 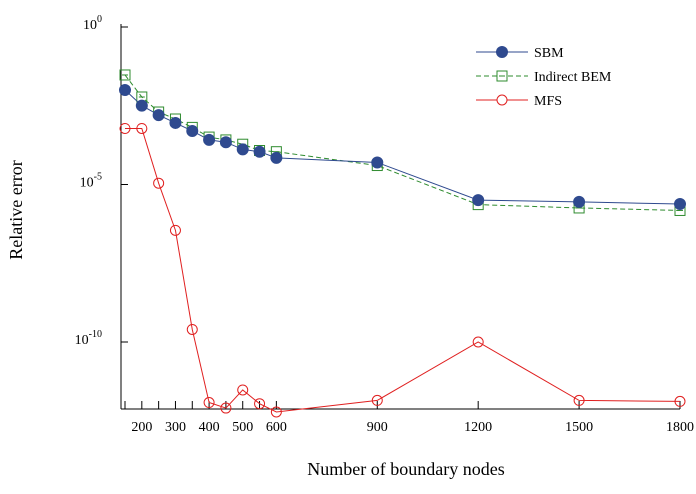 What do you see at coordinates (549, 53) in the screenshot?
I see `legend-label: SBM` at bounding box center [549, 53].